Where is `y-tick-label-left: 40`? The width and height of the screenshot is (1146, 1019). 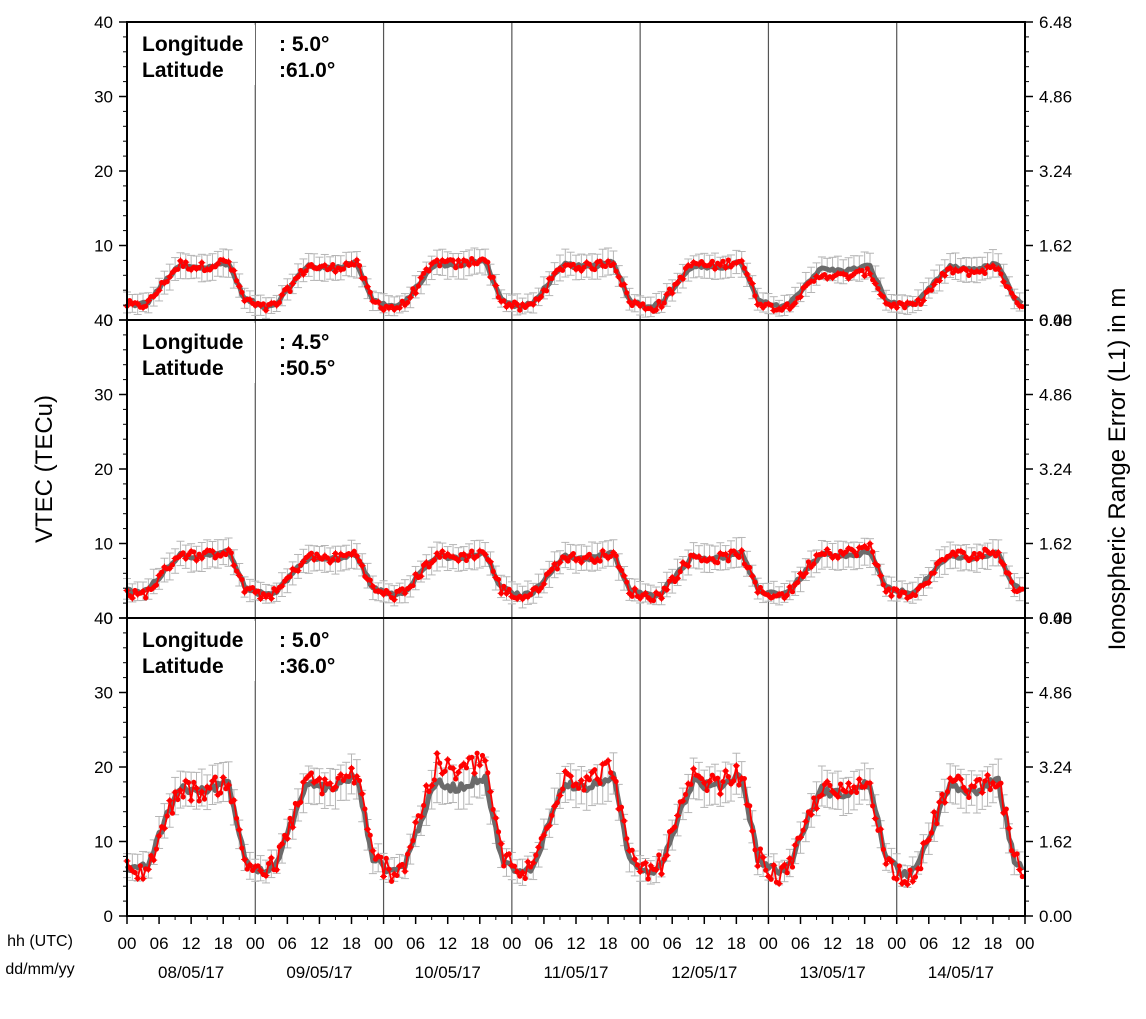 y-tick-label-left: 40 is located at coordinates (103, 320).